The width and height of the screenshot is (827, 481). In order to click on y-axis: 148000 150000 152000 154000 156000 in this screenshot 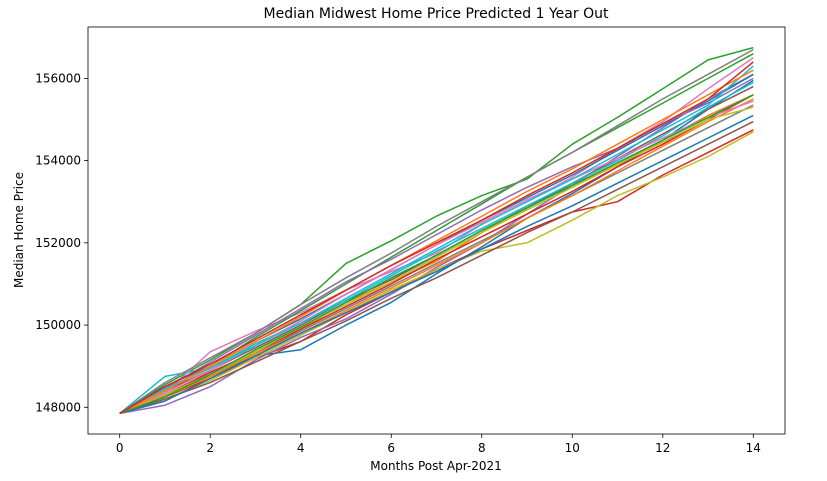, I will do `click(61, 242)`.